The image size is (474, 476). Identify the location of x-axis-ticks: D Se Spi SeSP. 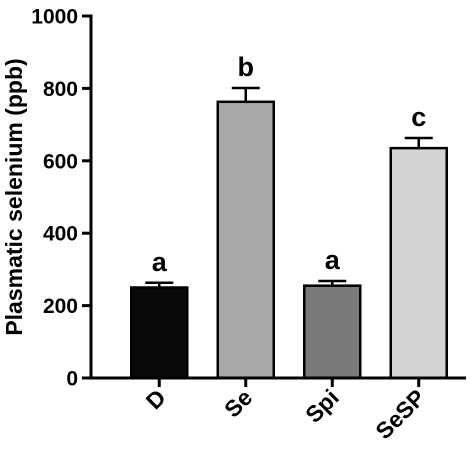
(285, 411).